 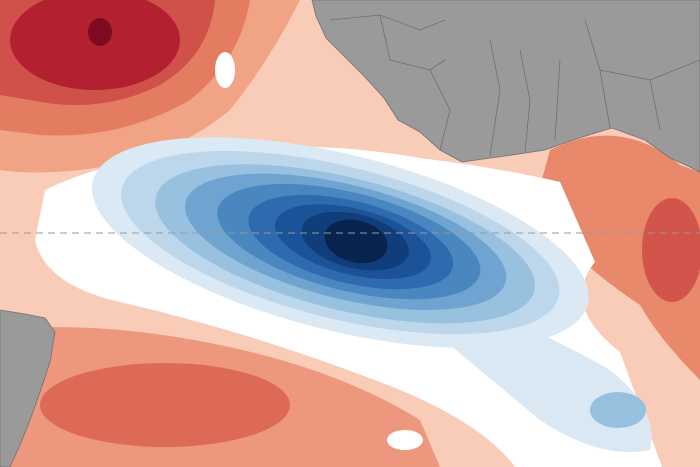 What do you see at coordinates (356, 241) in the screenshot?
I see `cold-core` at bounding box center [356, 241].